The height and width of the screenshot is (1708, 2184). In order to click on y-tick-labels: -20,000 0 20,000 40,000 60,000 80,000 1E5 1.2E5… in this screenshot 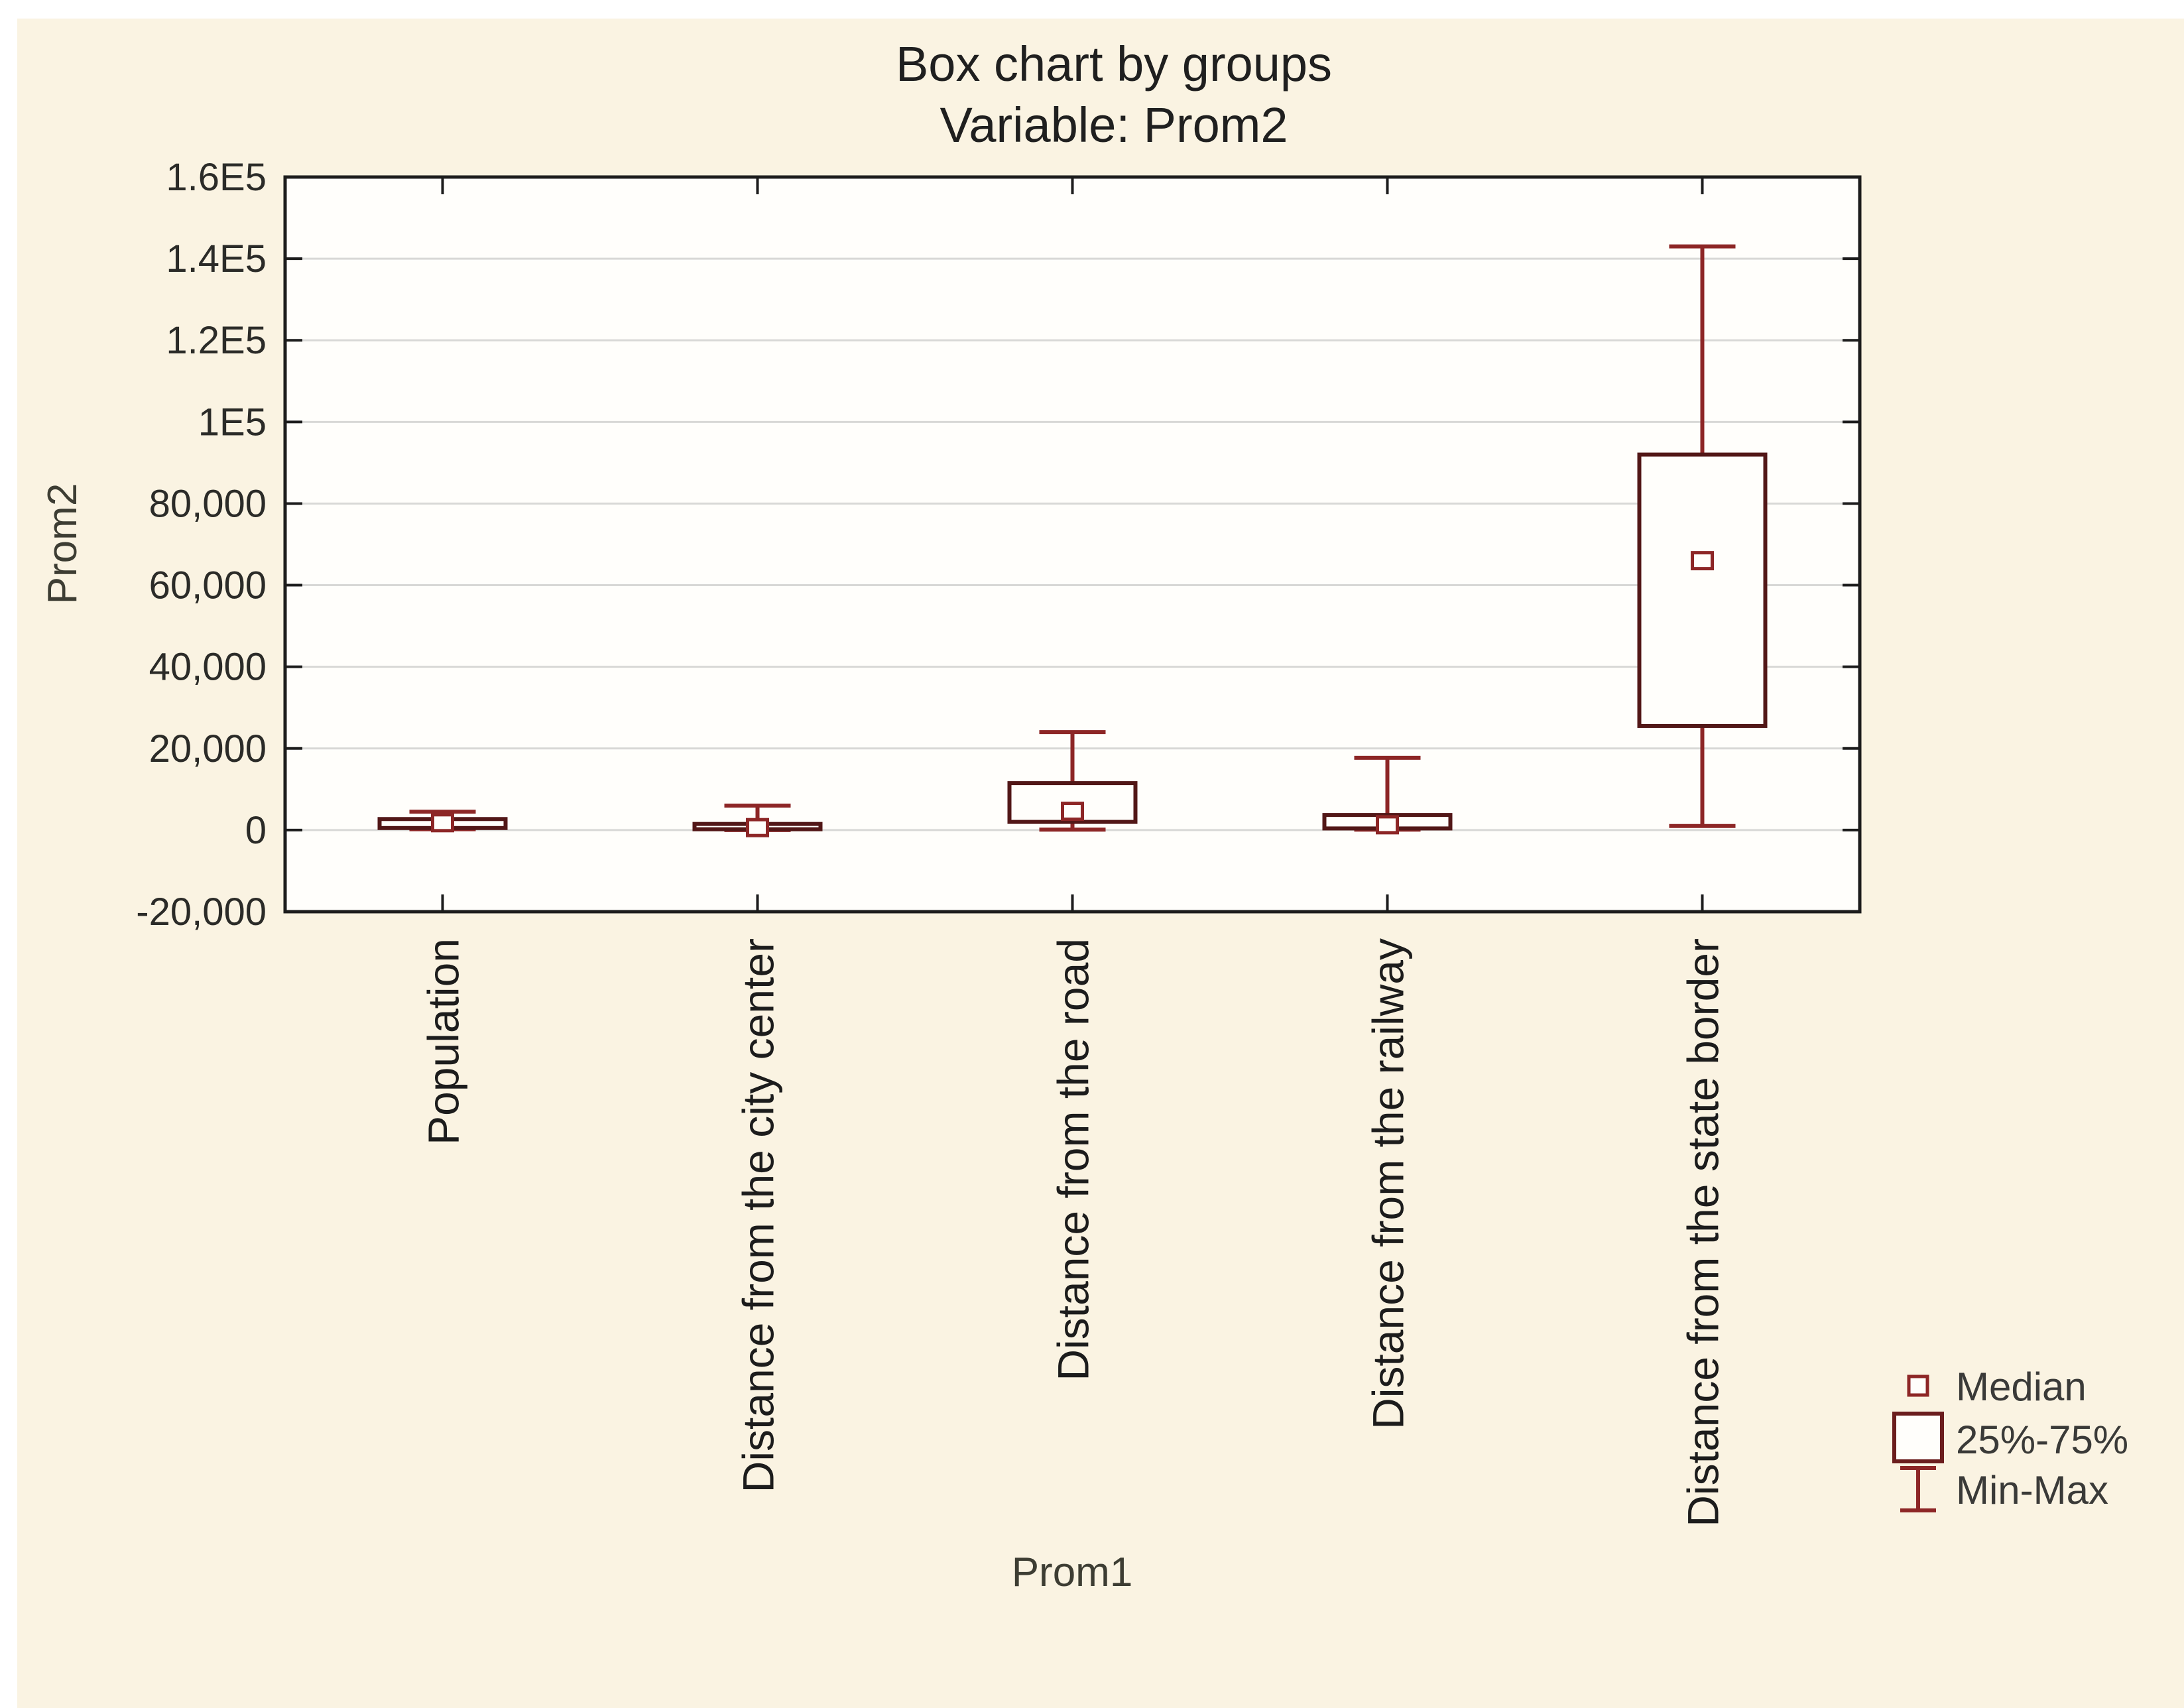, I will do `click(201, 545)`.